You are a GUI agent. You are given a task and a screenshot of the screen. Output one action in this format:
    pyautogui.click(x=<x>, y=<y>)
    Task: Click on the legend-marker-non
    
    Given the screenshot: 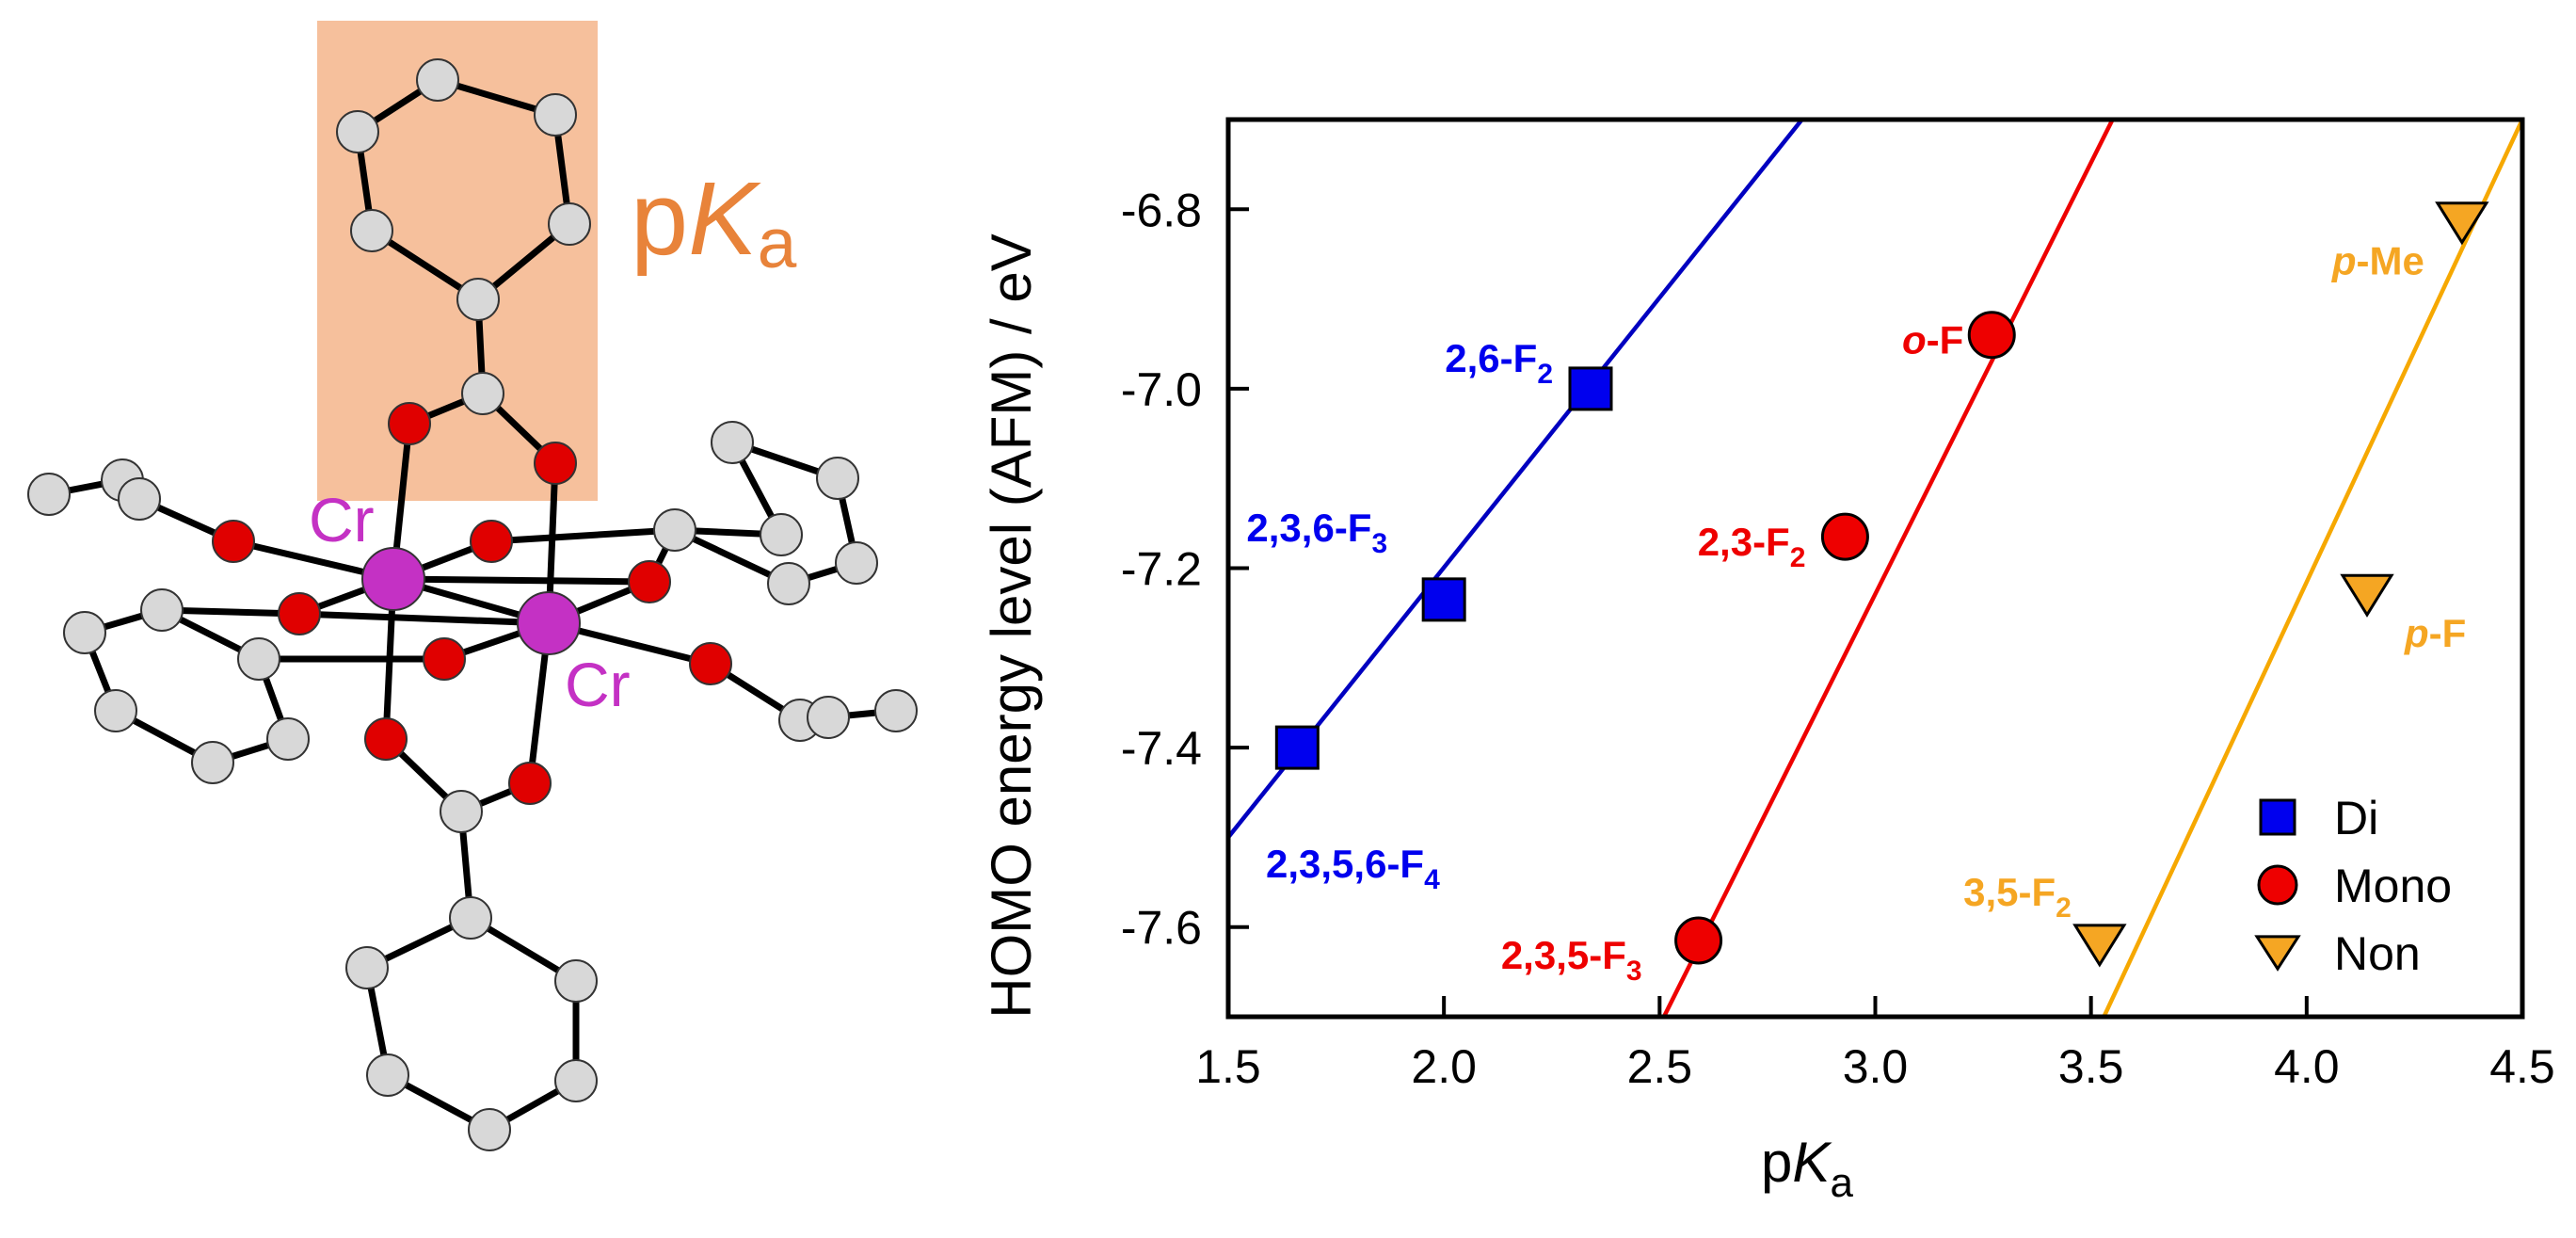 What is the action you would take?
    pyautogui.click(x=2277, y=953)
    